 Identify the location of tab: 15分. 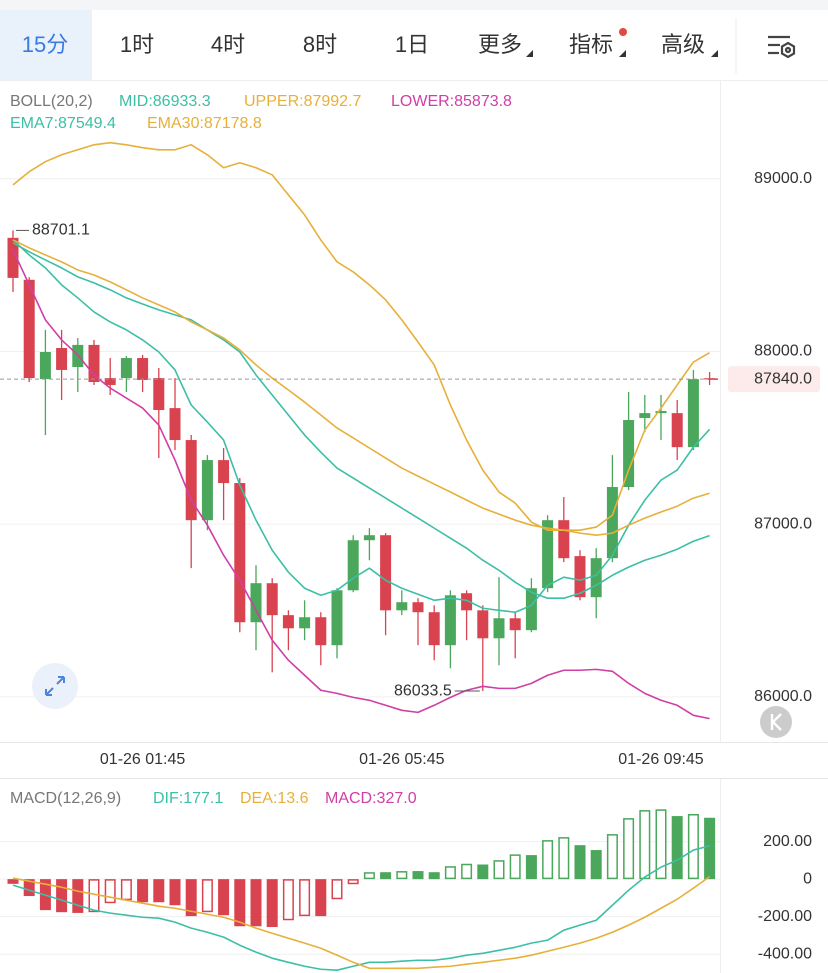
(45, 44).